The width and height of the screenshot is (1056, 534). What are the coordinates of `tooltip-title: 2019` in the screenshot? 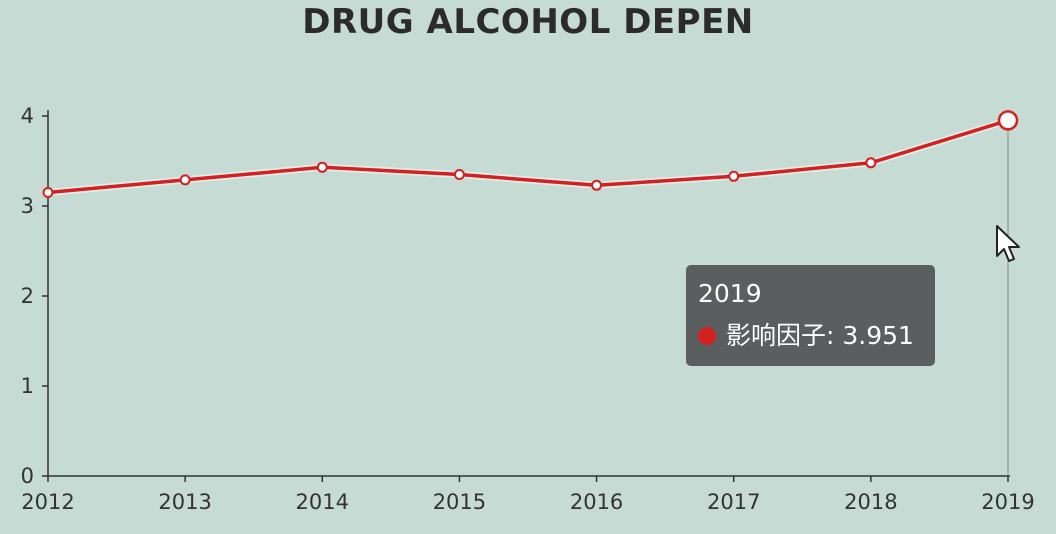 It's located at (730, 293).